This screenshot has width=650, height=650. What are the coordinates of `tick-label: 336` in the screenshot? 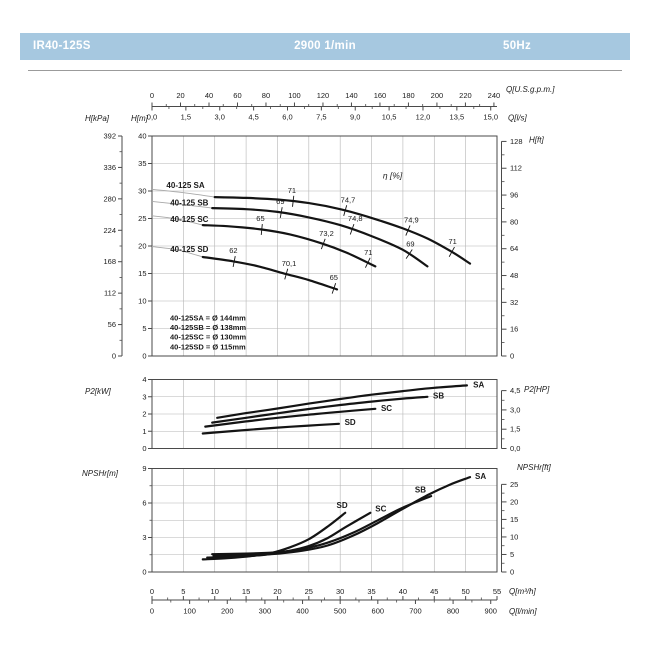 It's located at (109, 167).